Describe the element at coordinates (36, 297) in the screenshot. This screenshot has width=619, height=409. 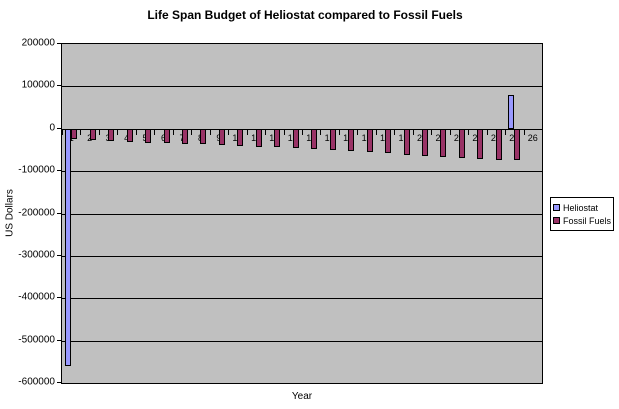
I see `y-tick-label: -400000` at that location.